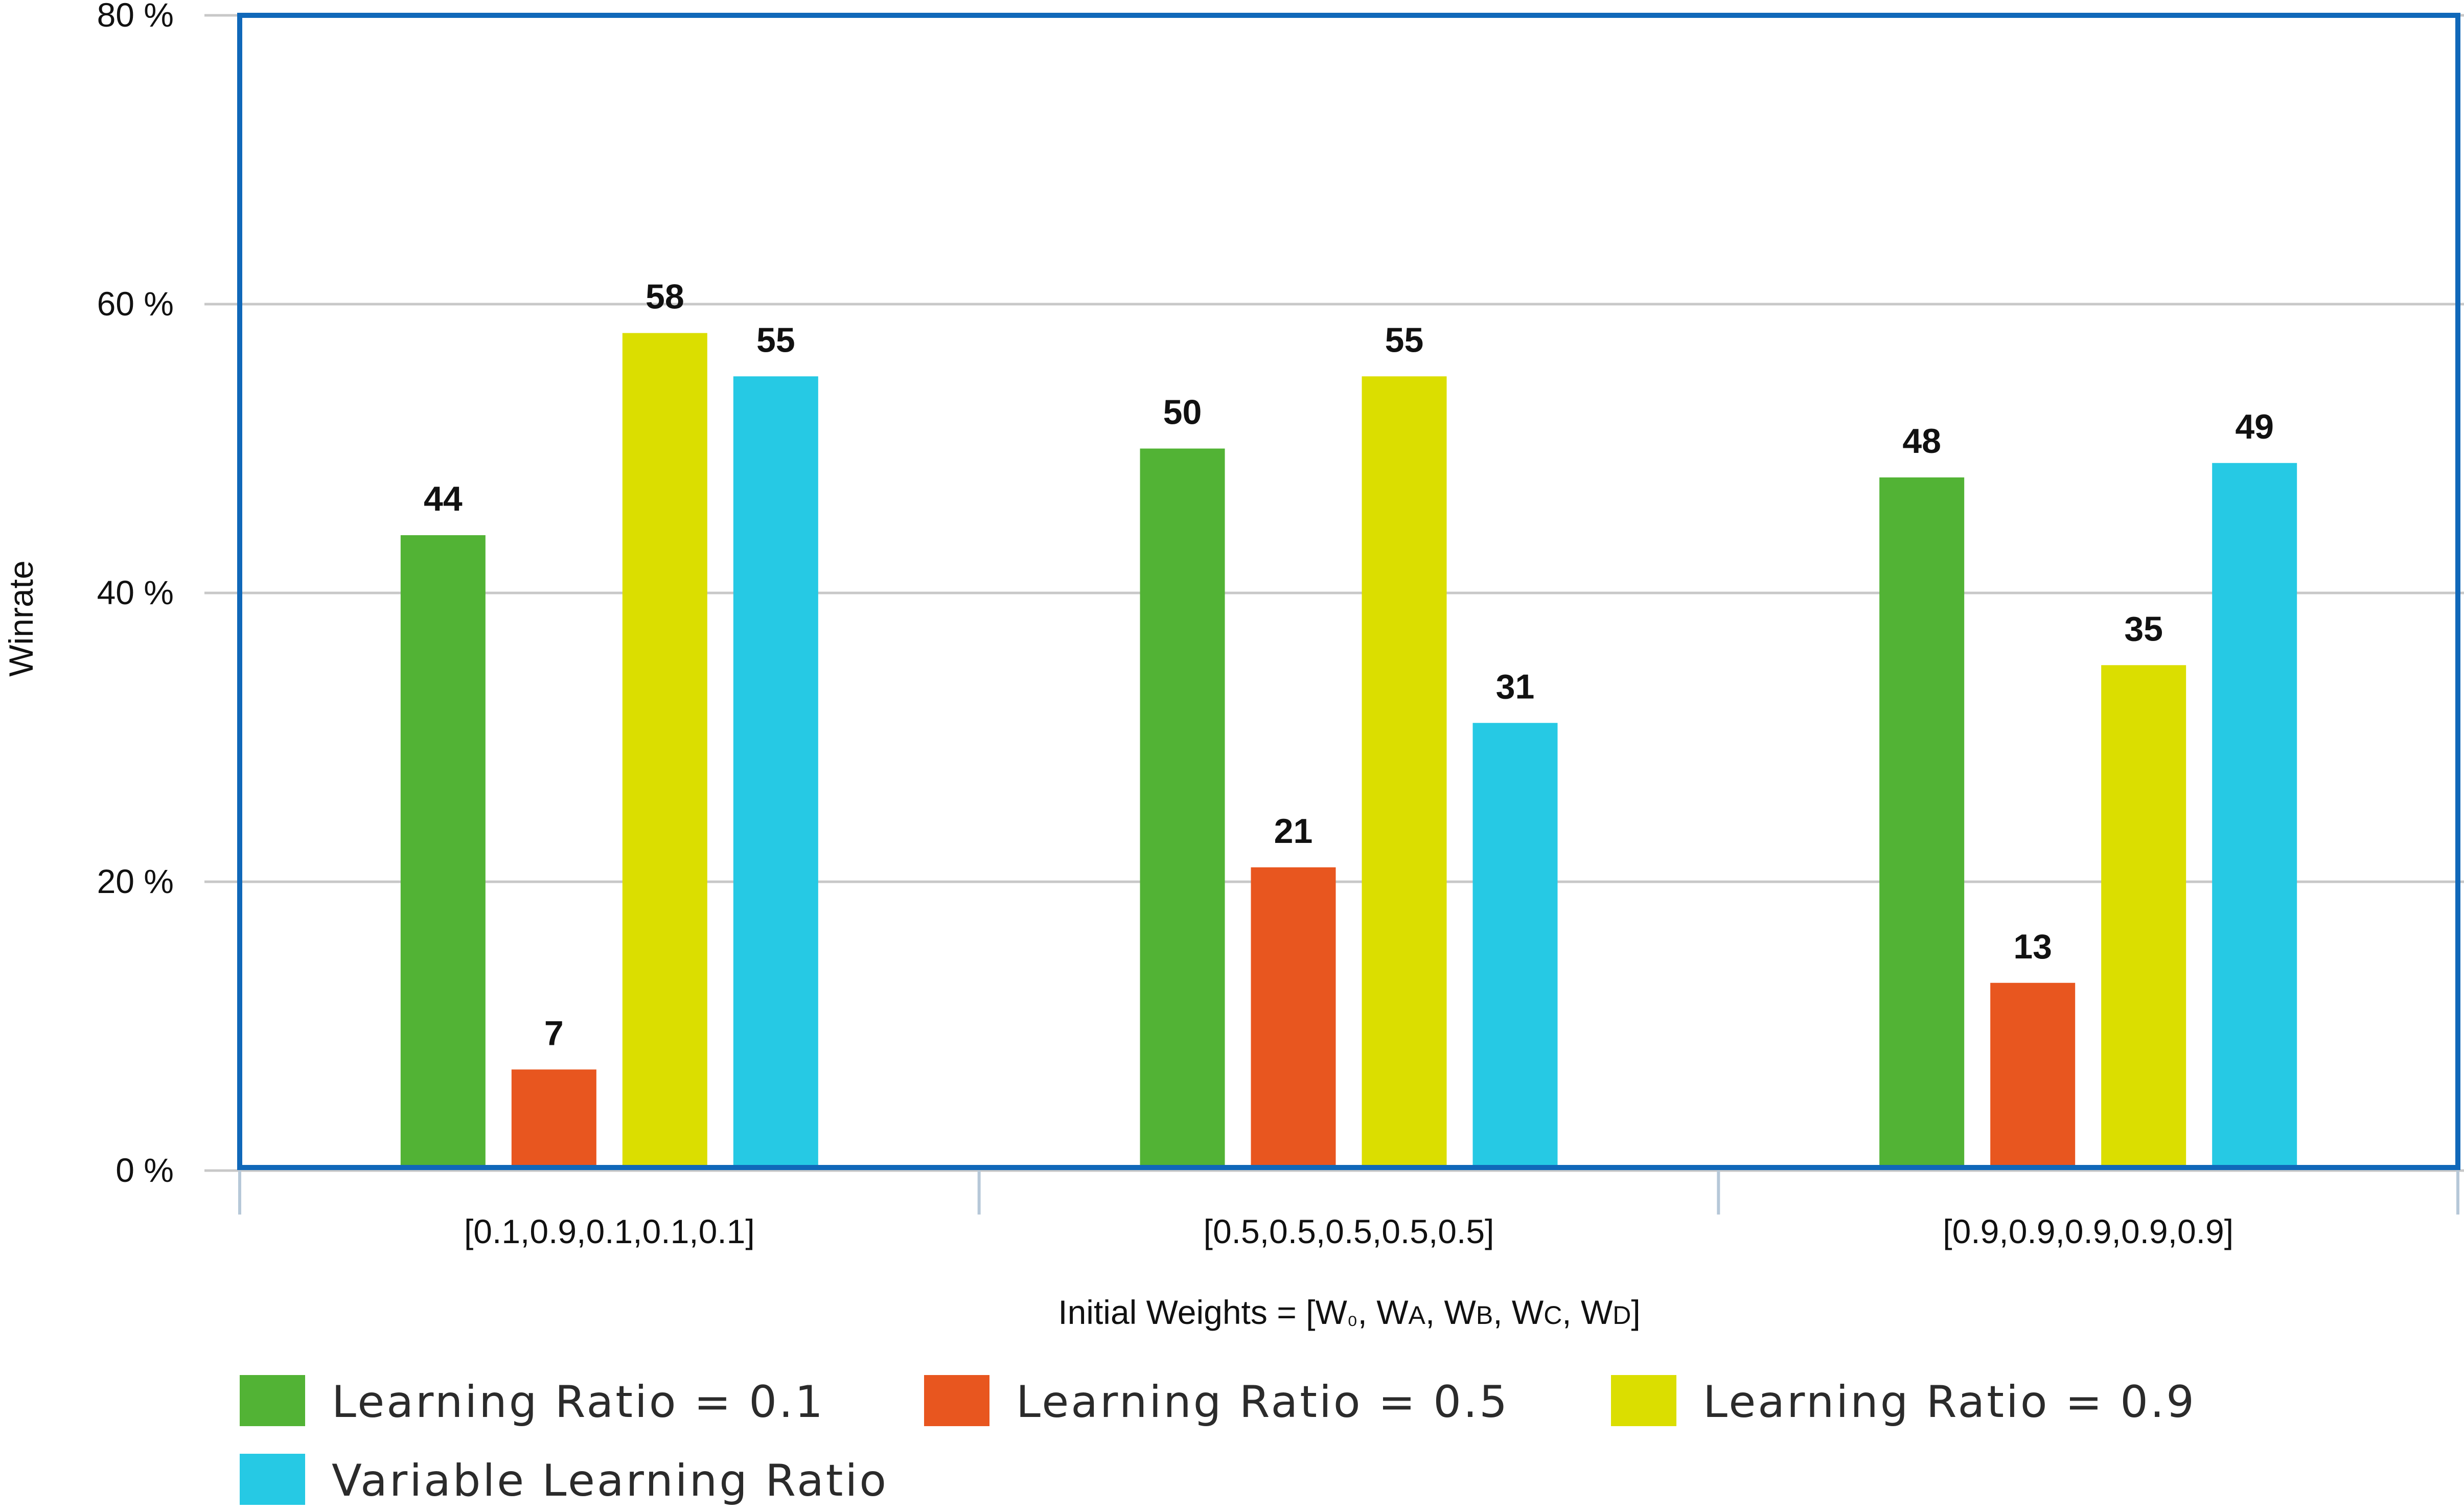 The height and width of the screenshot is (1511, 2464). Describe the element at coordinates (1949, 1402) in the screenshot. I see `legend-label: Learning Ratio = 0.9` at that location.